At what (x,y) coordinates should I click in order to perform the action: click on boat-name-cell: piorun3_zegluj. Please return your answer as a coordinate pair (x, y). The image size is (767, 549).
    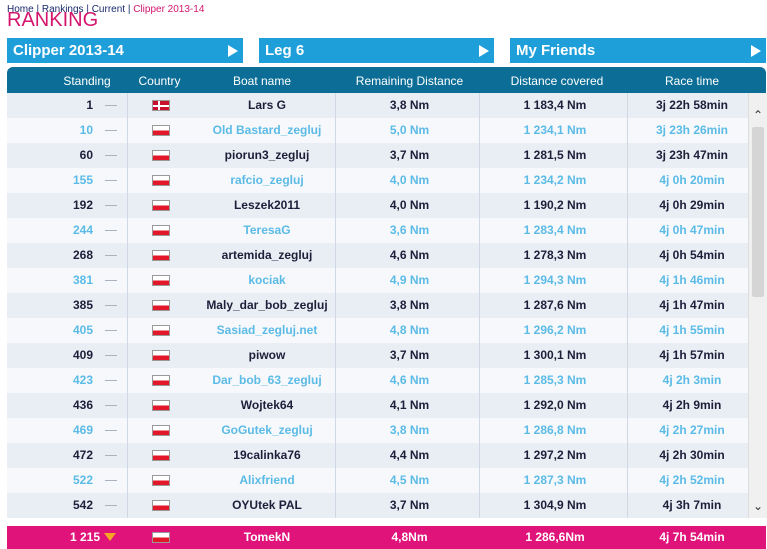
    Looking at the image, I should click on (267, 155).